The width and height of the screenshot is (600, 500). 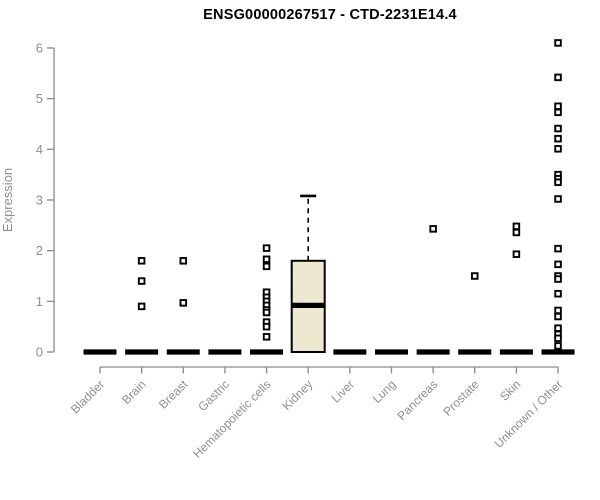 I want to click on y-tick-label: 0, so click(x=39, y=352).